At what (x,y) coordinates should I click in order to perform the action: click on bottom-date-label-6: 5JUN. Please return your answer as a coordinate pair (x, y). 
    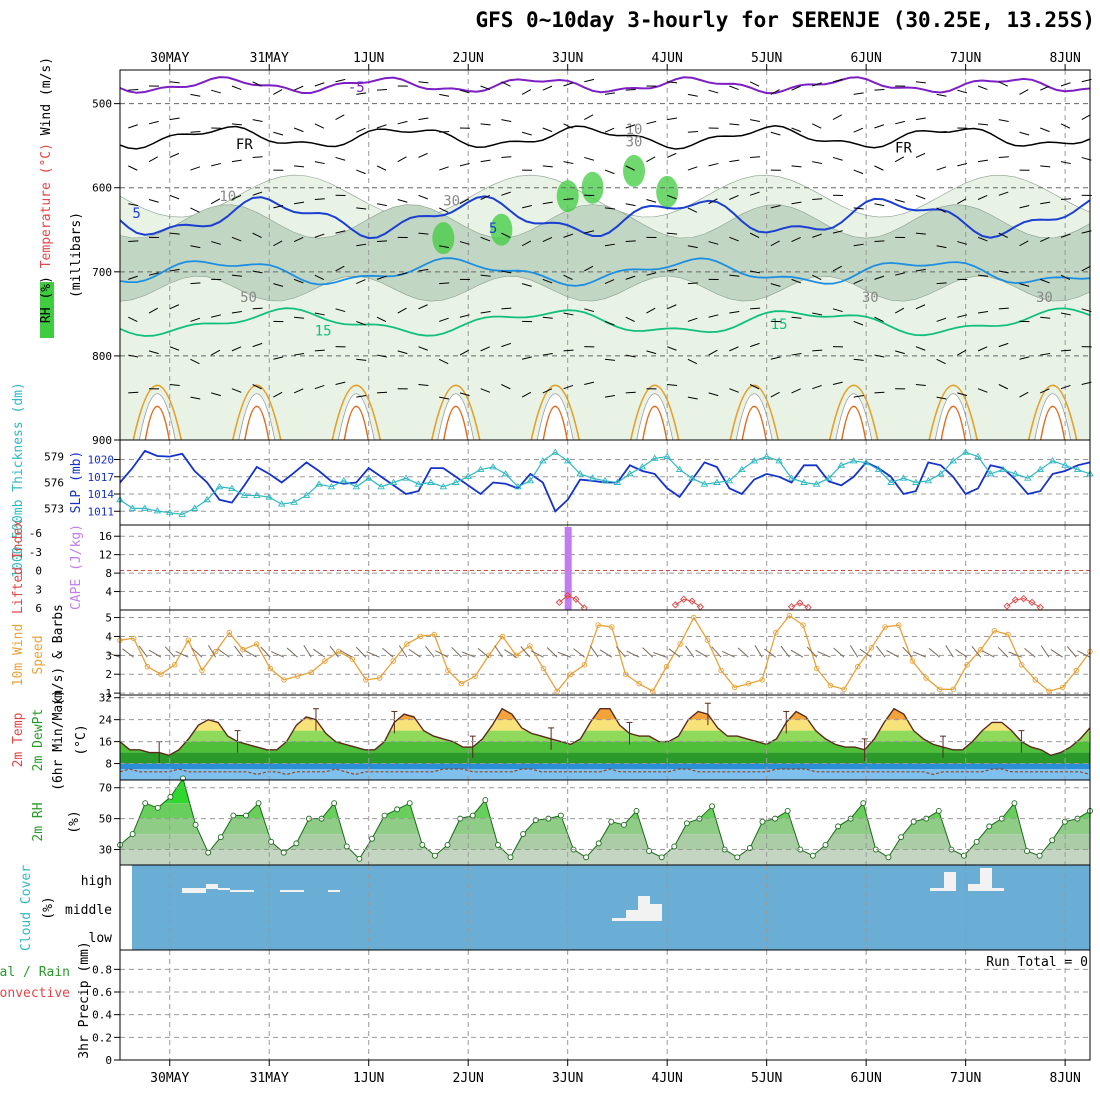
    Looking at the image, I should click on (766, 1078).